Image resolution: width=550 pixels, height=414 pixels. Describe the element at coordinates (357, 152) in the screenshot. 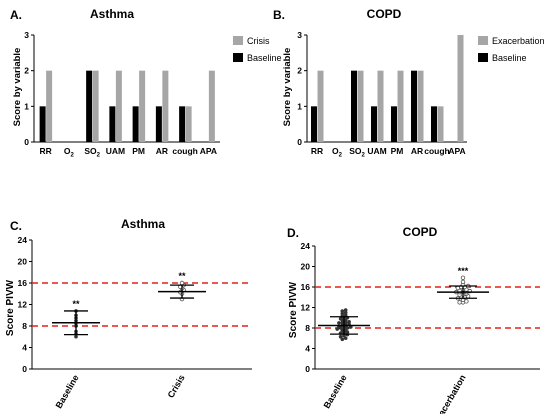

I see `x-tick-label: SO2` at that location.